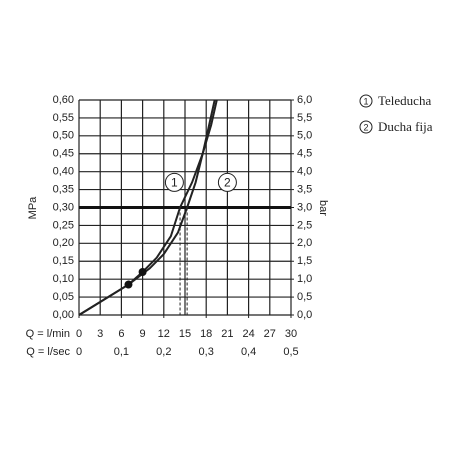  I want to click on curve-label-number: 2, so click(227, 183).